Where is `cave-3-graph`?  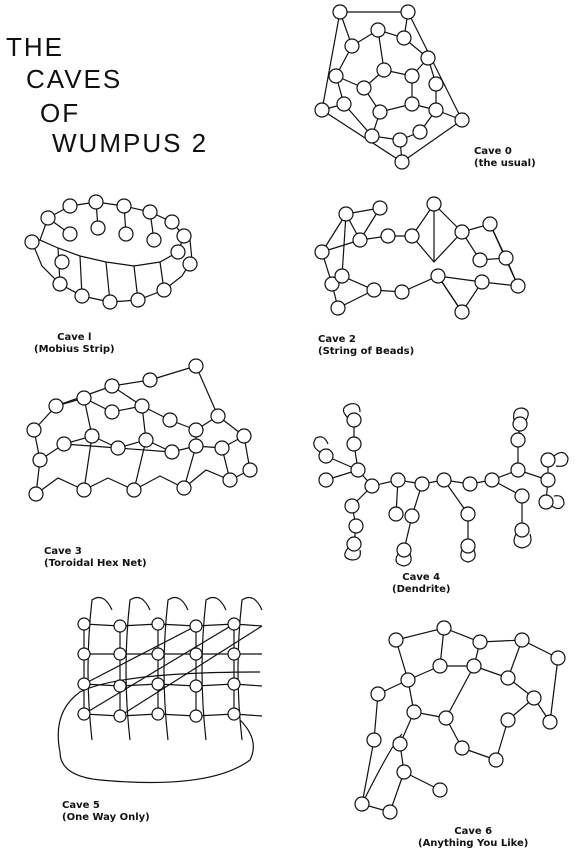 cave-3-graph is located at coordinates (142, 430).